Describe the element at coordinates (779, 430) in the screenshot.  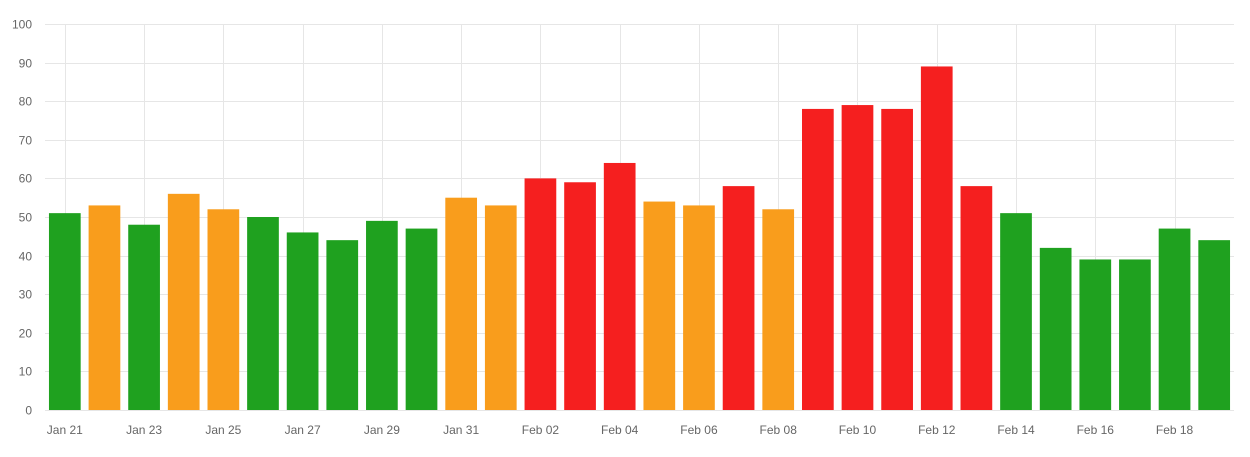
I see `x-tick-label: Feb 08` at that location.